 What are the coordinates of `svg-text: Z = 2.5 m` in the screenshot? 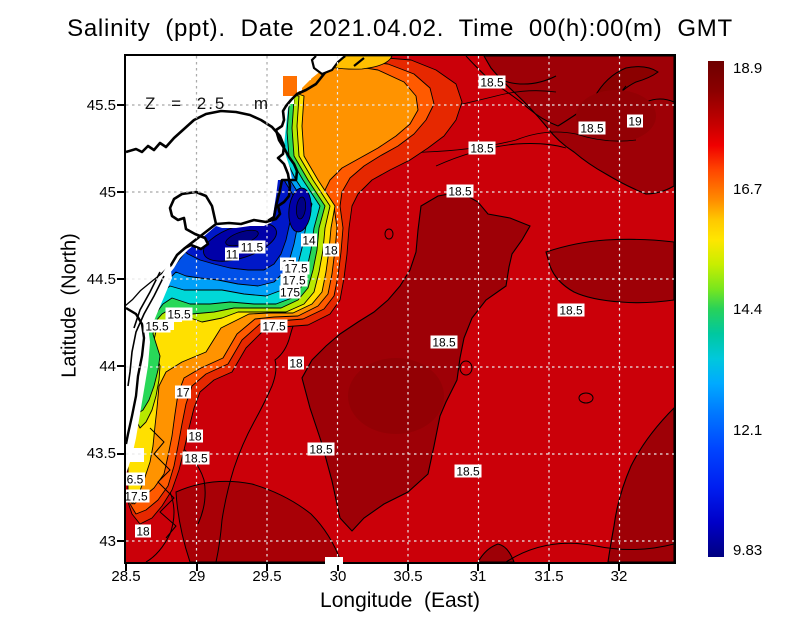 It's located at (207, 103).